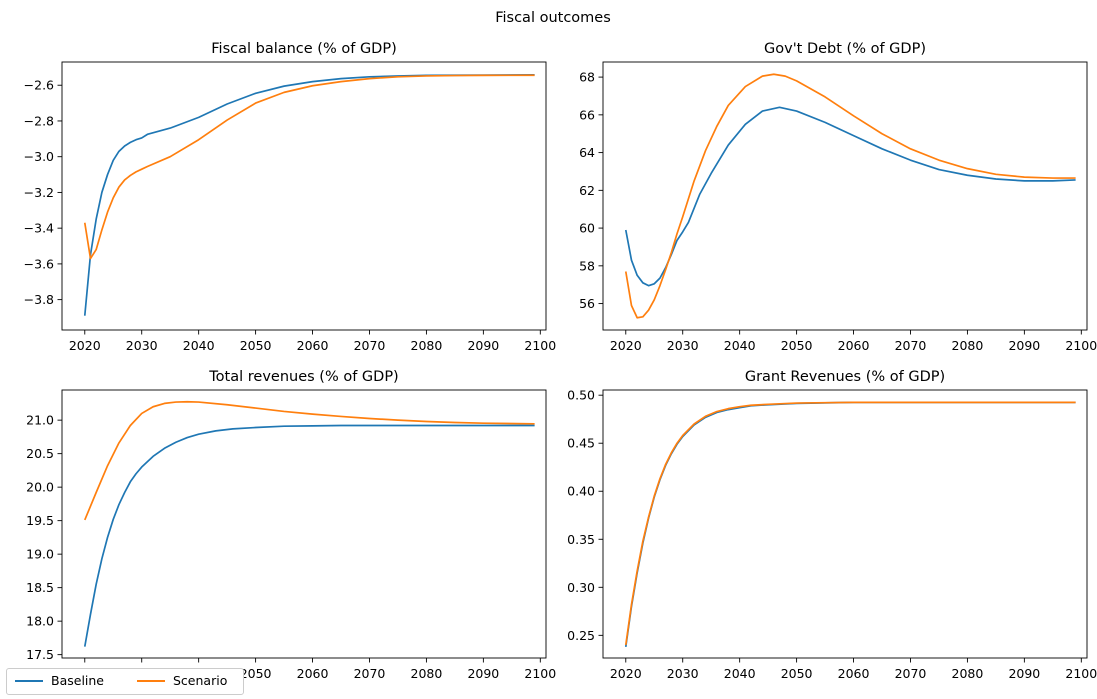 The image size is (1097, 699). What do you see at coordinates (581, 539) in the screenshot?
I see `y-tick-label: 0.35` at bounding box center [581, 539].